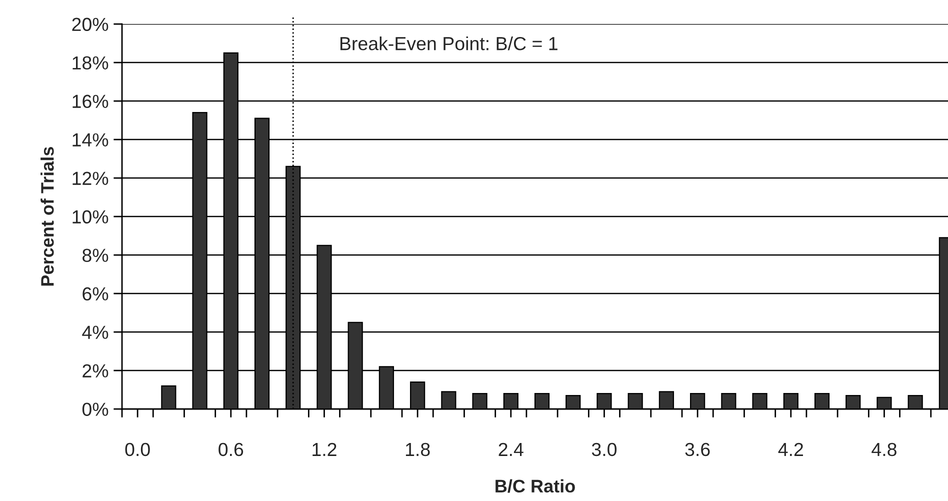 The image size is (948, 501). What do you see at coordinates (47, 216) in the screenshot?
I see `y-axis-title: Percent of Trials` at bounding box center [47, 216].